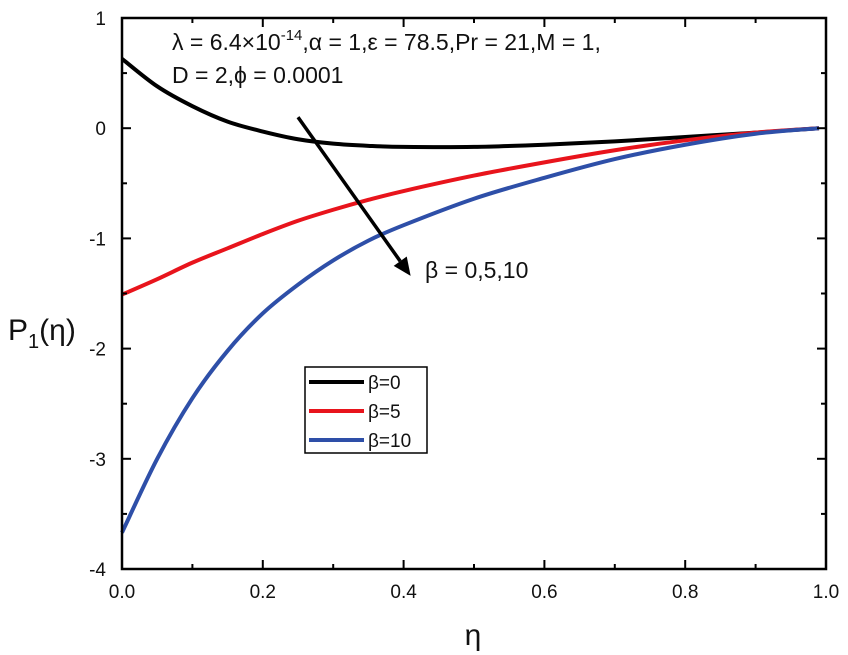 Image resolution: width=848 pixels, height=655 pixels. What do you see at coordinates (122, 592) in the screenshot?
I see `x-tick-label-0: 0.0` at bounding box center [122, 592].